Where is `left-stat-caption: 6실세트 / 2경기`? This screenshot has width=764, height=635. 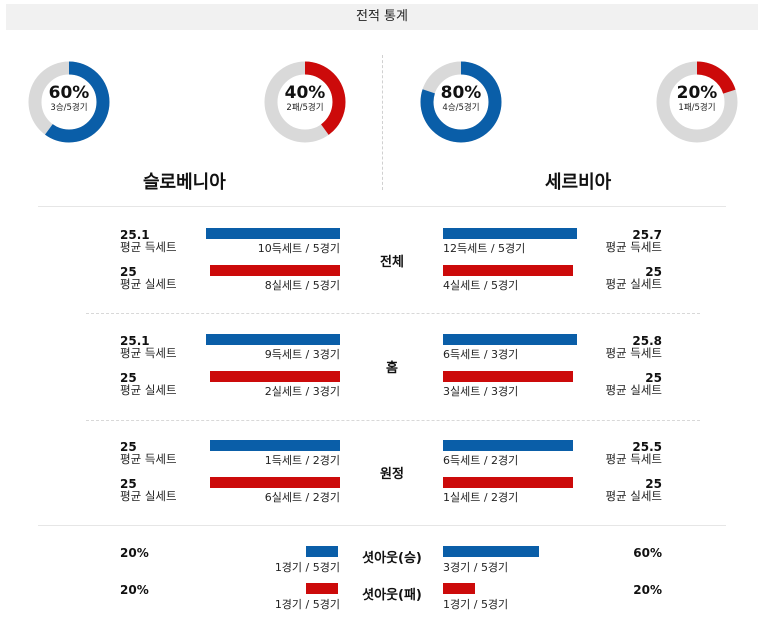 left-stat-caption: 6실세트 / 2경기 is located at coordinates (302, 497).